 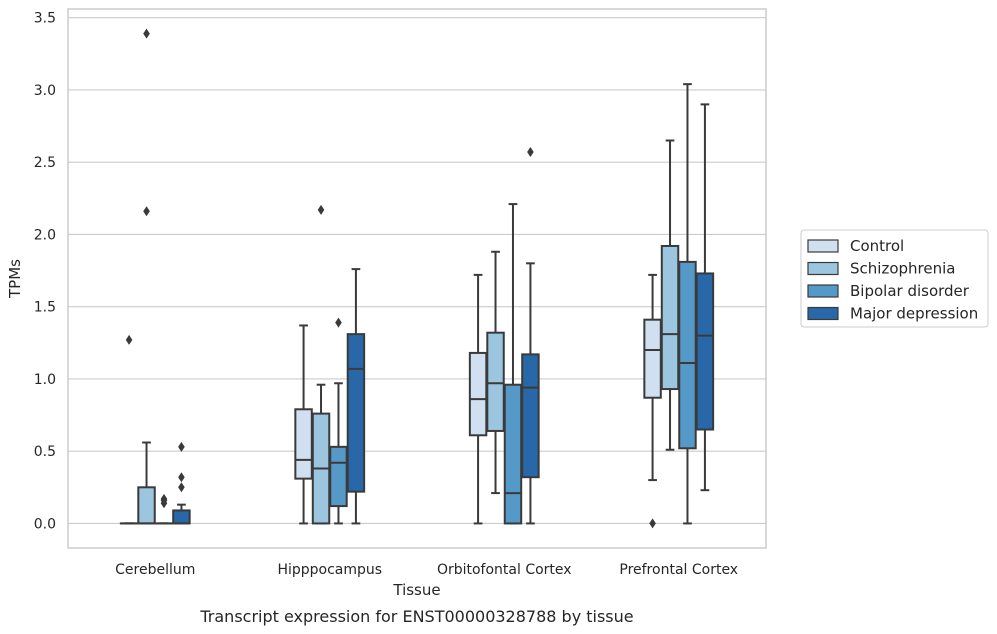 What do you see at coordinates (45, 272) in the screenshot?
I see `y-axis-ticks: 0.0 0.5 1.0 1.5 2.0 2.5 3.0 3.5` at bounding box center [45, 272].